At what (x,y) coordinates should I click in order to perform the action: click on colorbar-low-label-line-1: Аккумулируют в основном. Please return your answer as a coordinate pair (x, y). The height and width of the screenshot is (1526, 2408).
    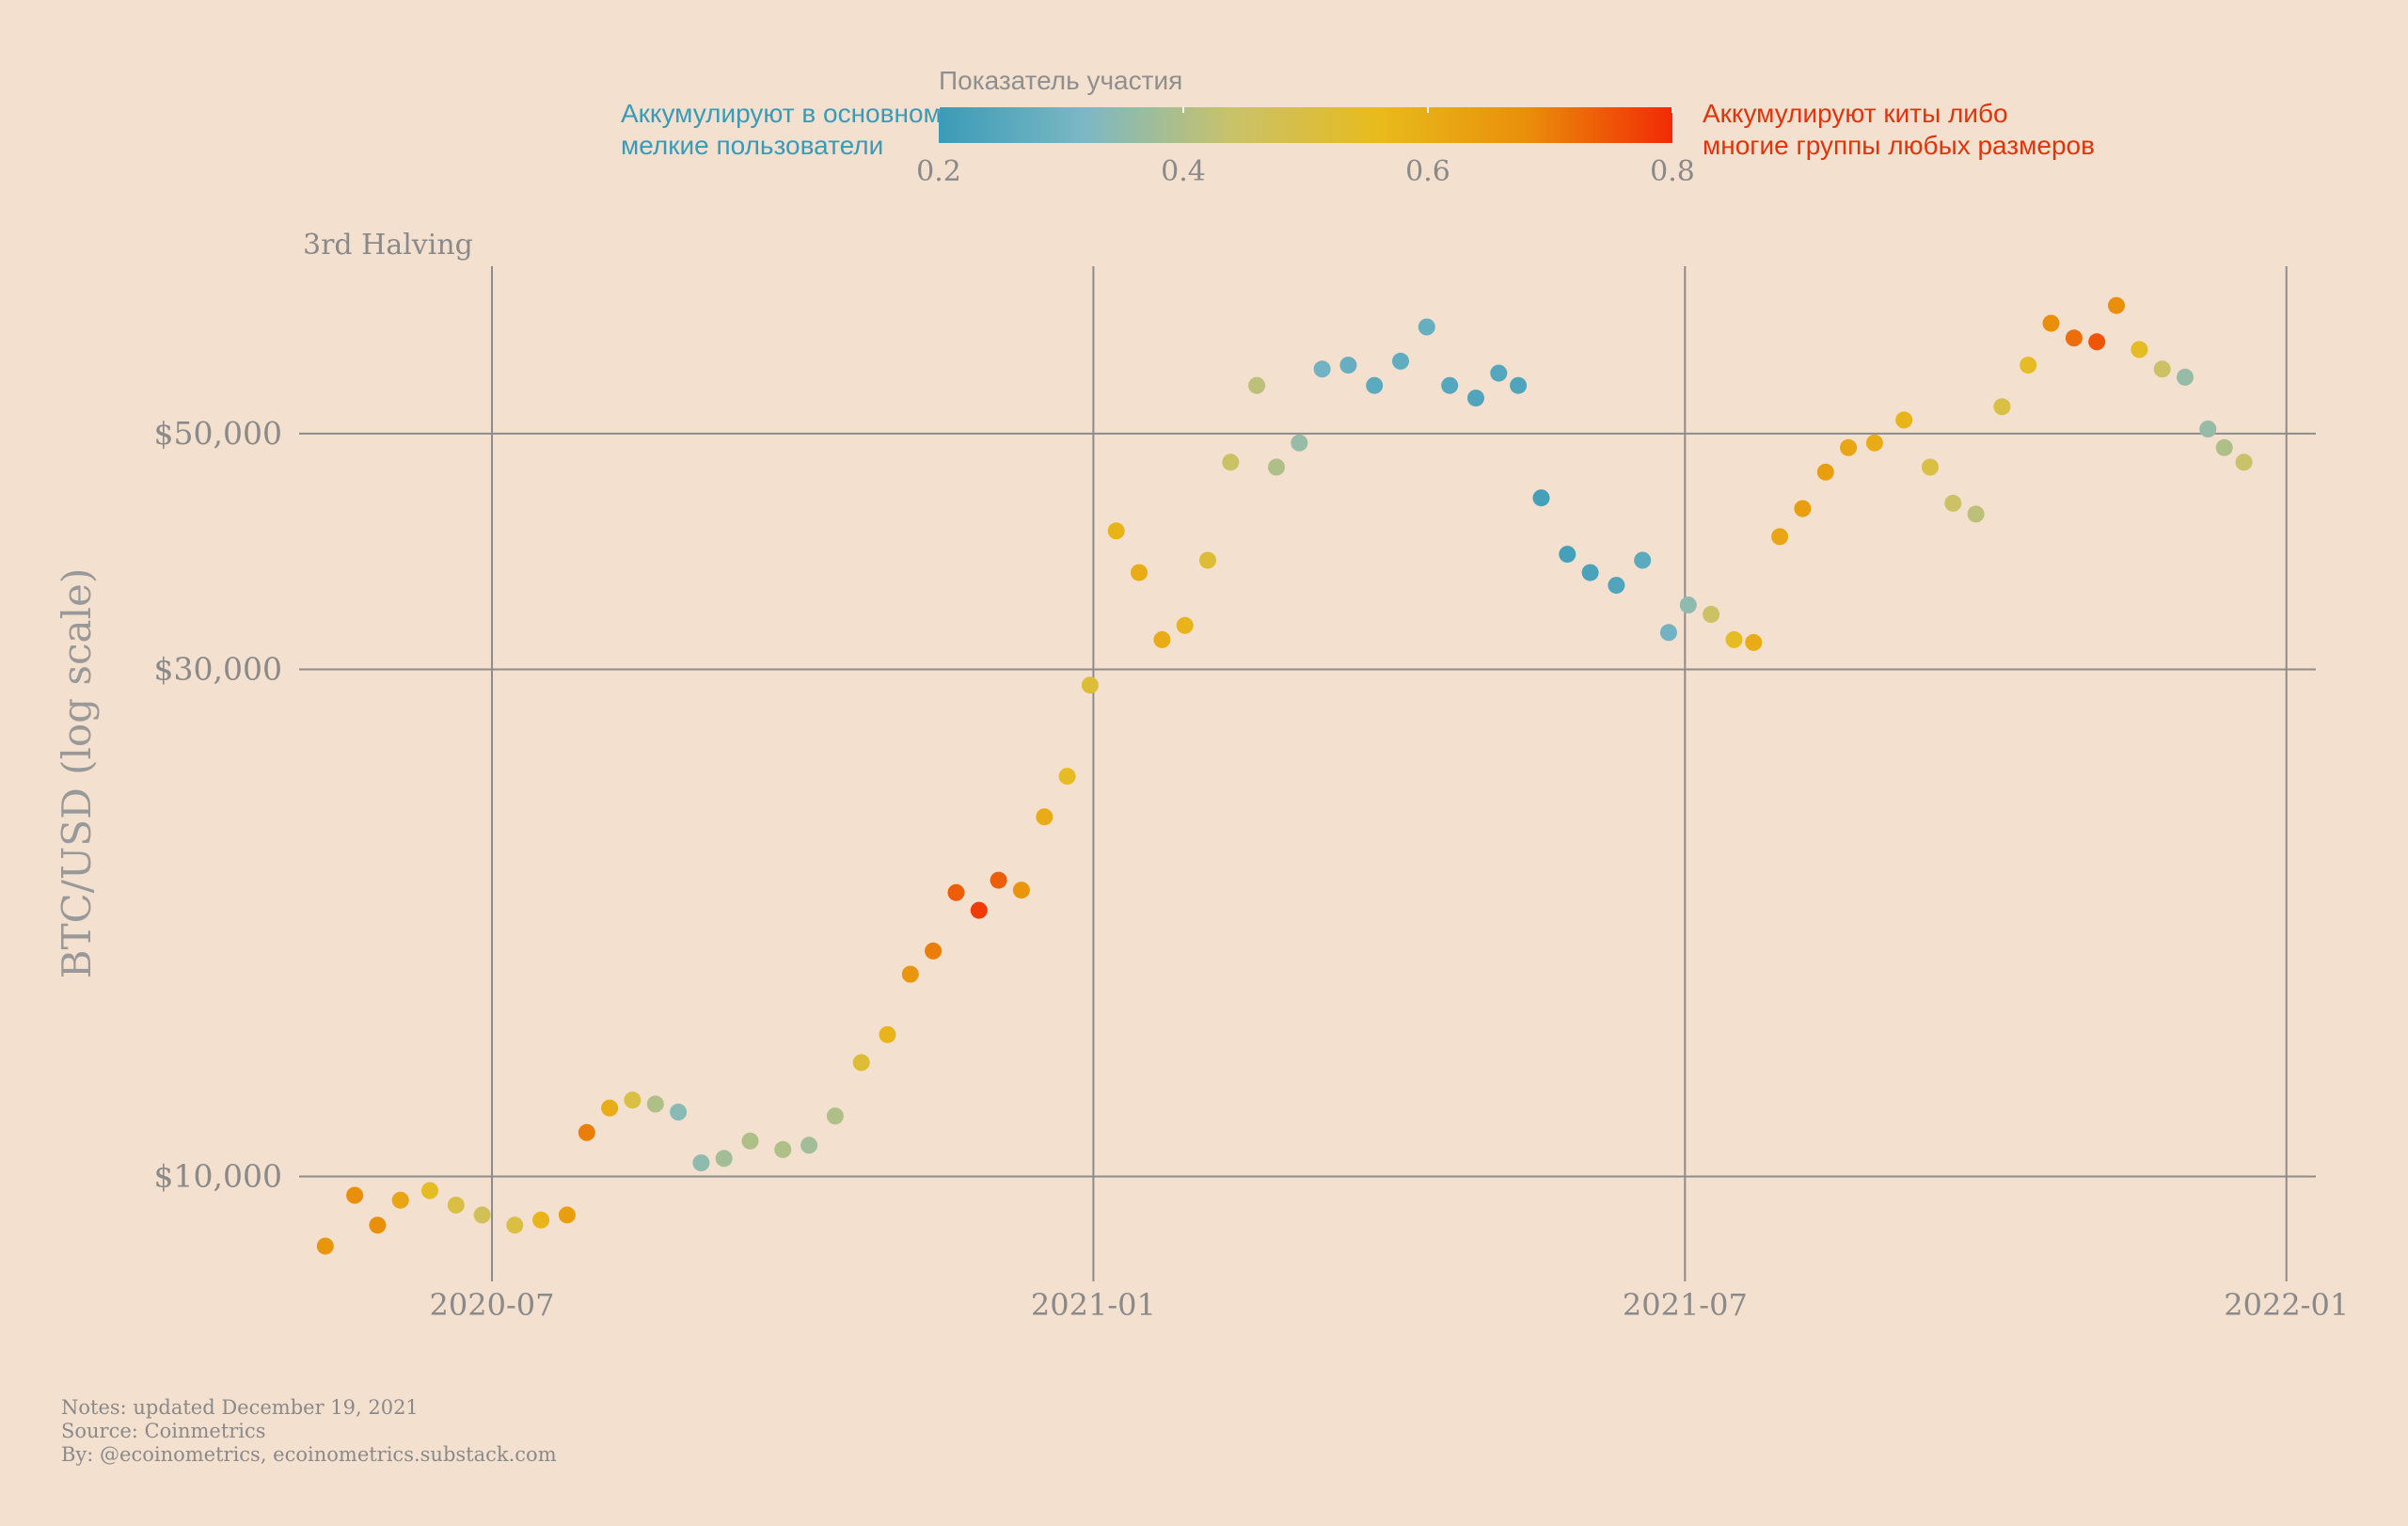
    Looking at the image, I should click on (782, 113).